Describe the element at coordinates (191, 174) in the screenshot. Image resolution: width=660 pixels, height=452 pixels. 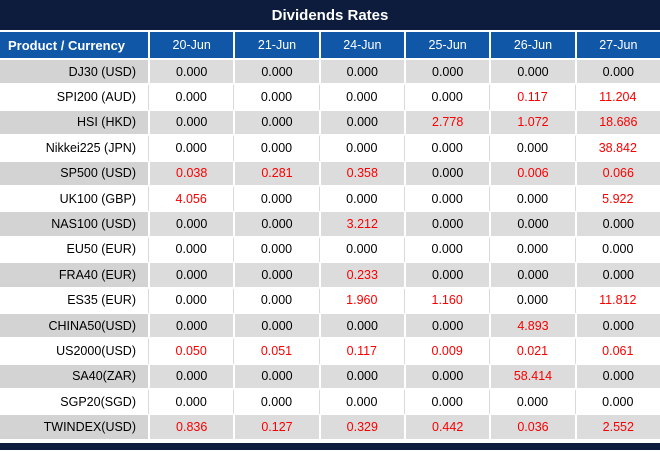
I see `value-cell: 0.038` at that location.